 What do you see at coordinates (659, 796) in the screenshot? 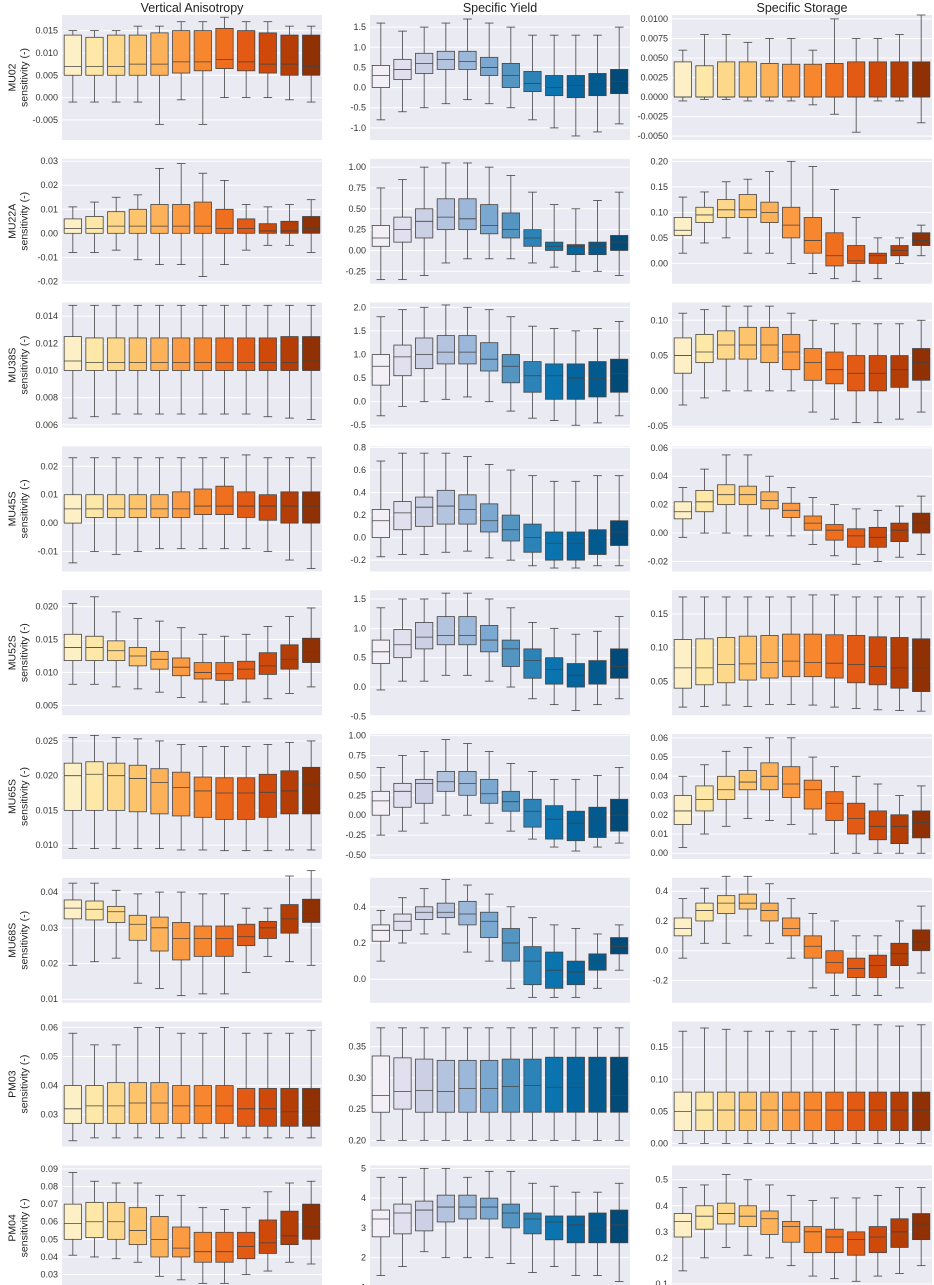
I see `y-tick-label: 0.03` at bounding box center [659, 796].